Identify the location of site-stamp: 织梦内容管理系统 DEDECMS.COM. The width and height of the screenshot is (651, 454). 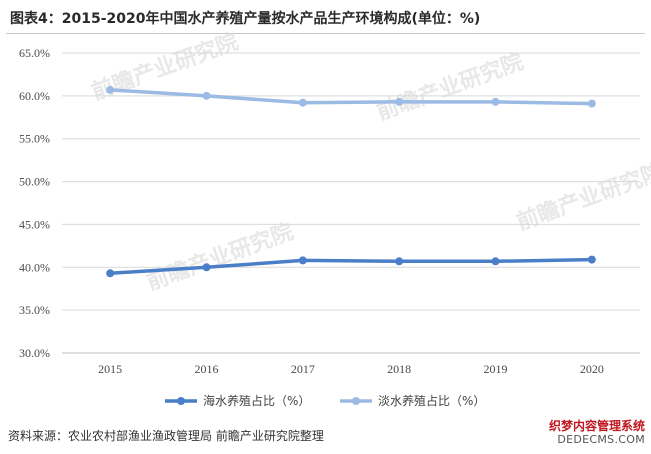
(596, 433).